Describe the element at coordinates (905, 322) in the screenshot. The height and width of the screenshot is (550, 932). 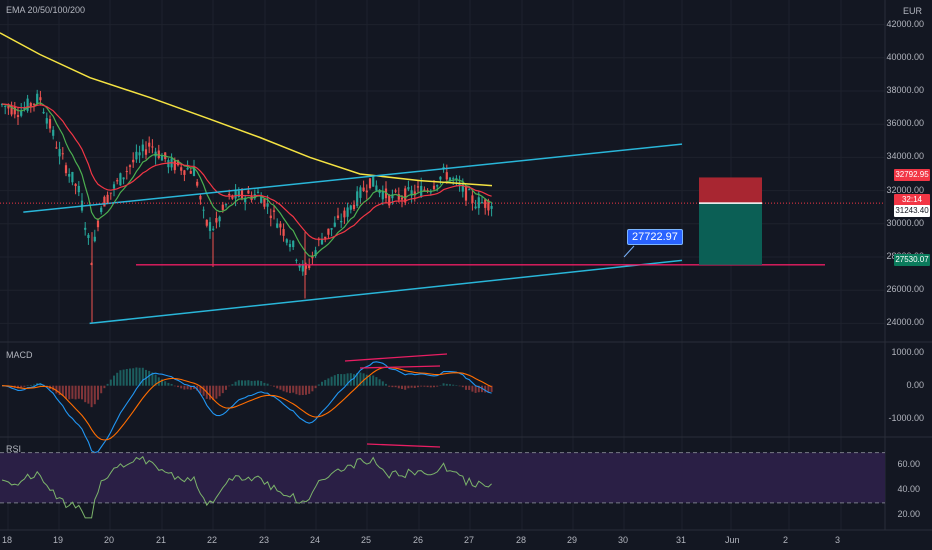
I see `price-tick-label: 24000.00` at that location.